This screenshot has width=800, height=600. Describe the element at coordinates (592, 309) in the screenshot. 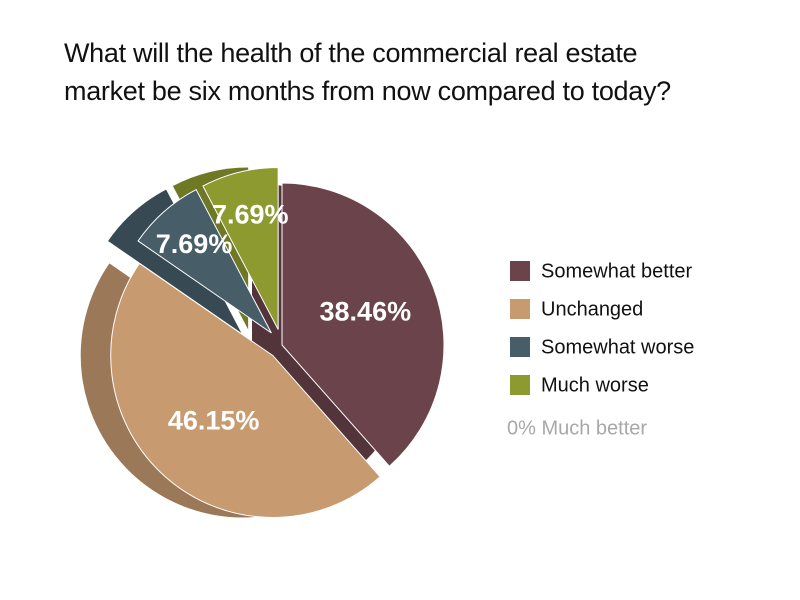

I see `legend-label: Unchanged` at that location.